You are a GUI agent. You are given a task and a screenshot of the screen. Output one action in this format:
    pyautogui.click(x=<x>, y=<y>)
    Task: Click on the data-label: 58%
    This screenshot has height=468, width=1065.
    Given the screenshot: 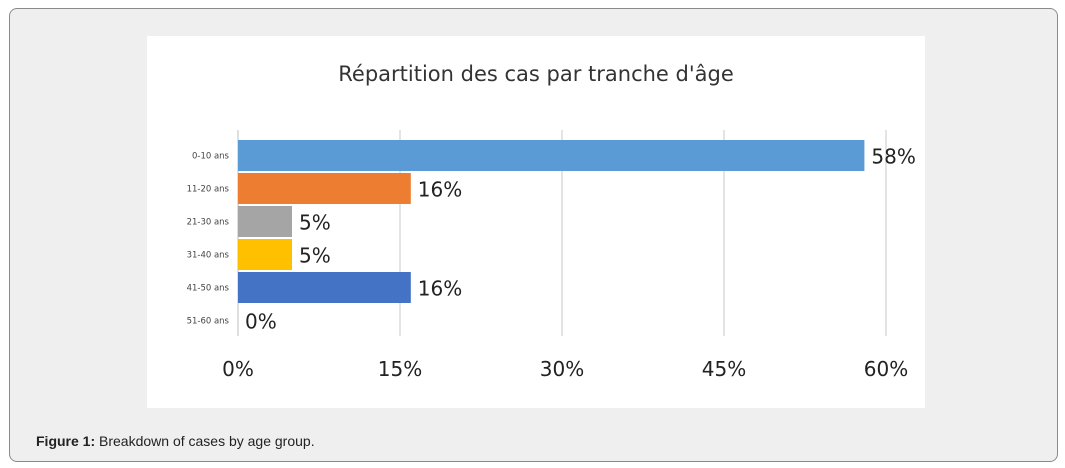 What is the action you would take?
    pyautogui.click(x=893, y=157)
    